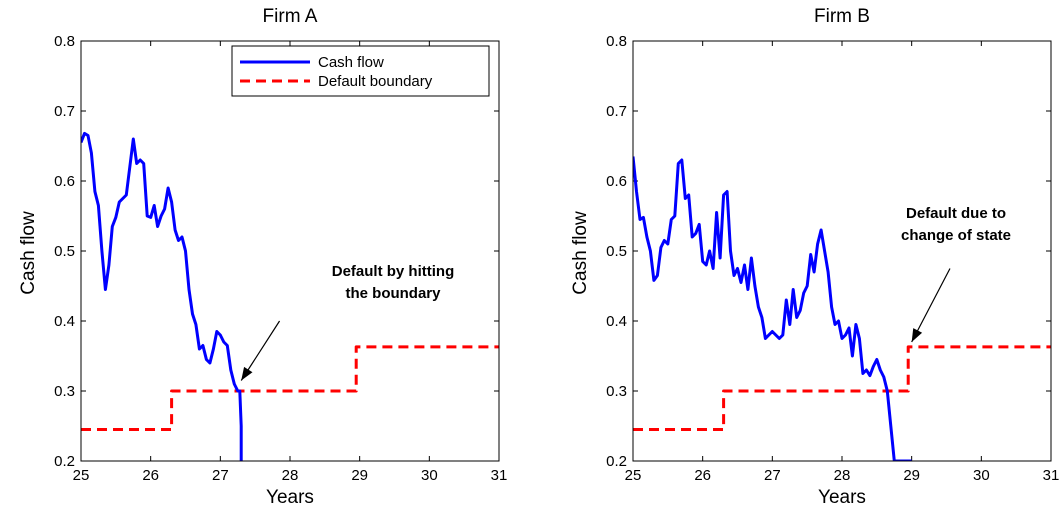 Image resolution: width=1062 pixels, height=509 pixels. I want to click on annotation-line-1: Default due to, so click(956, 213).